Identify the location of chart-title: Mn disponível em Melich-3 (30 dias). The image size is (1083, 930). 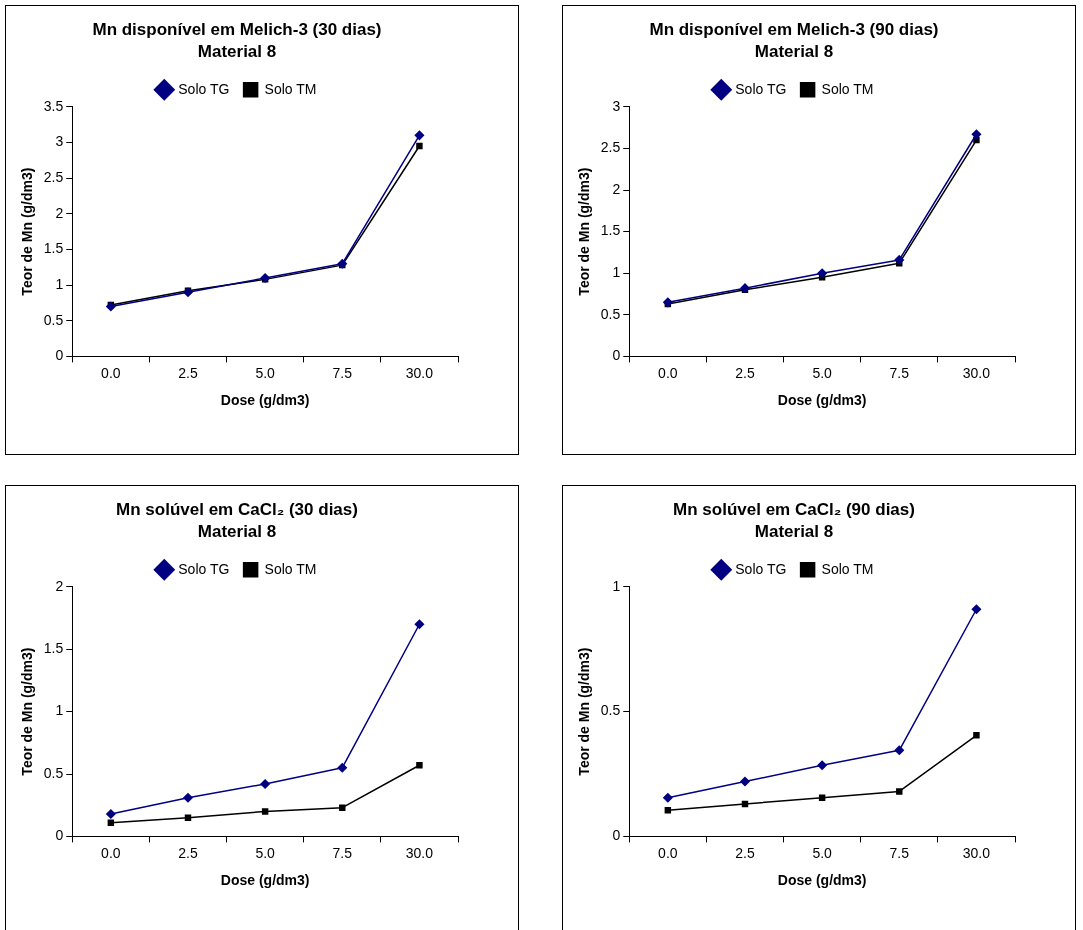
(237, 29).